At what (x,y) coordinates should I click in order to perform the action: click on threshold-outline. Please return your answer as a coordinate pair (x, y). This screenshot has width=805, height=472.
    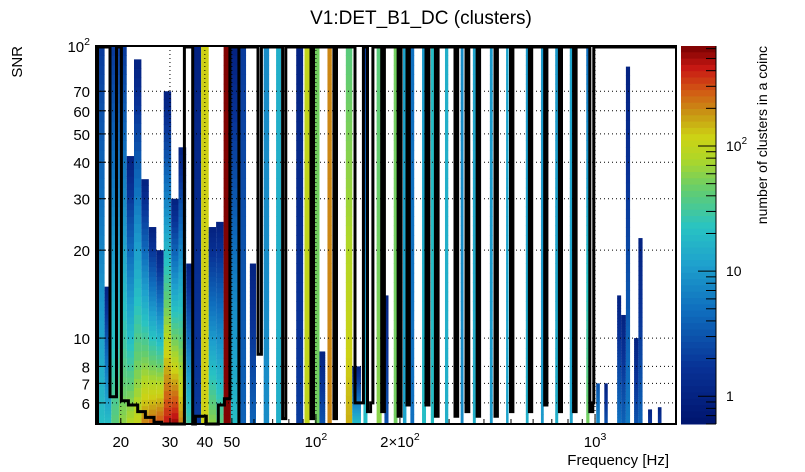
    Looking at the image, I should click on (575, 230).